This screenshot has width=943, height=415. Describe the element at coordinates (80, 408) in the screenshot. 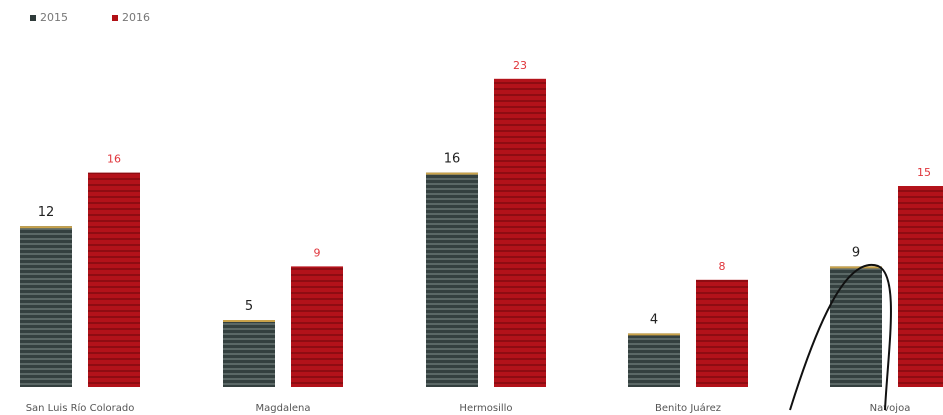

I see `category-label-0: San Luis Río Colorado` at that location.